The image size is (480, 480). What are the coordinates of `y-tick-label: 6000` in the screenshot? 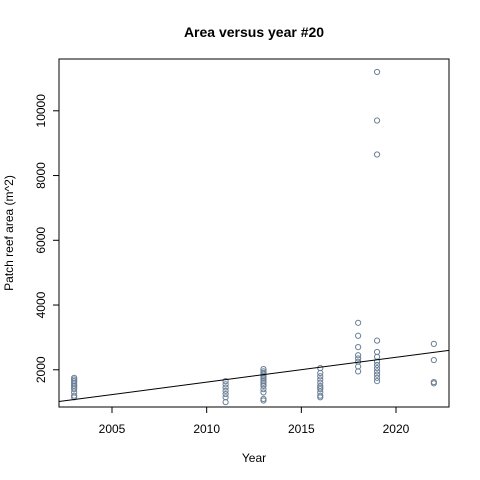 It's located at (41, 240).